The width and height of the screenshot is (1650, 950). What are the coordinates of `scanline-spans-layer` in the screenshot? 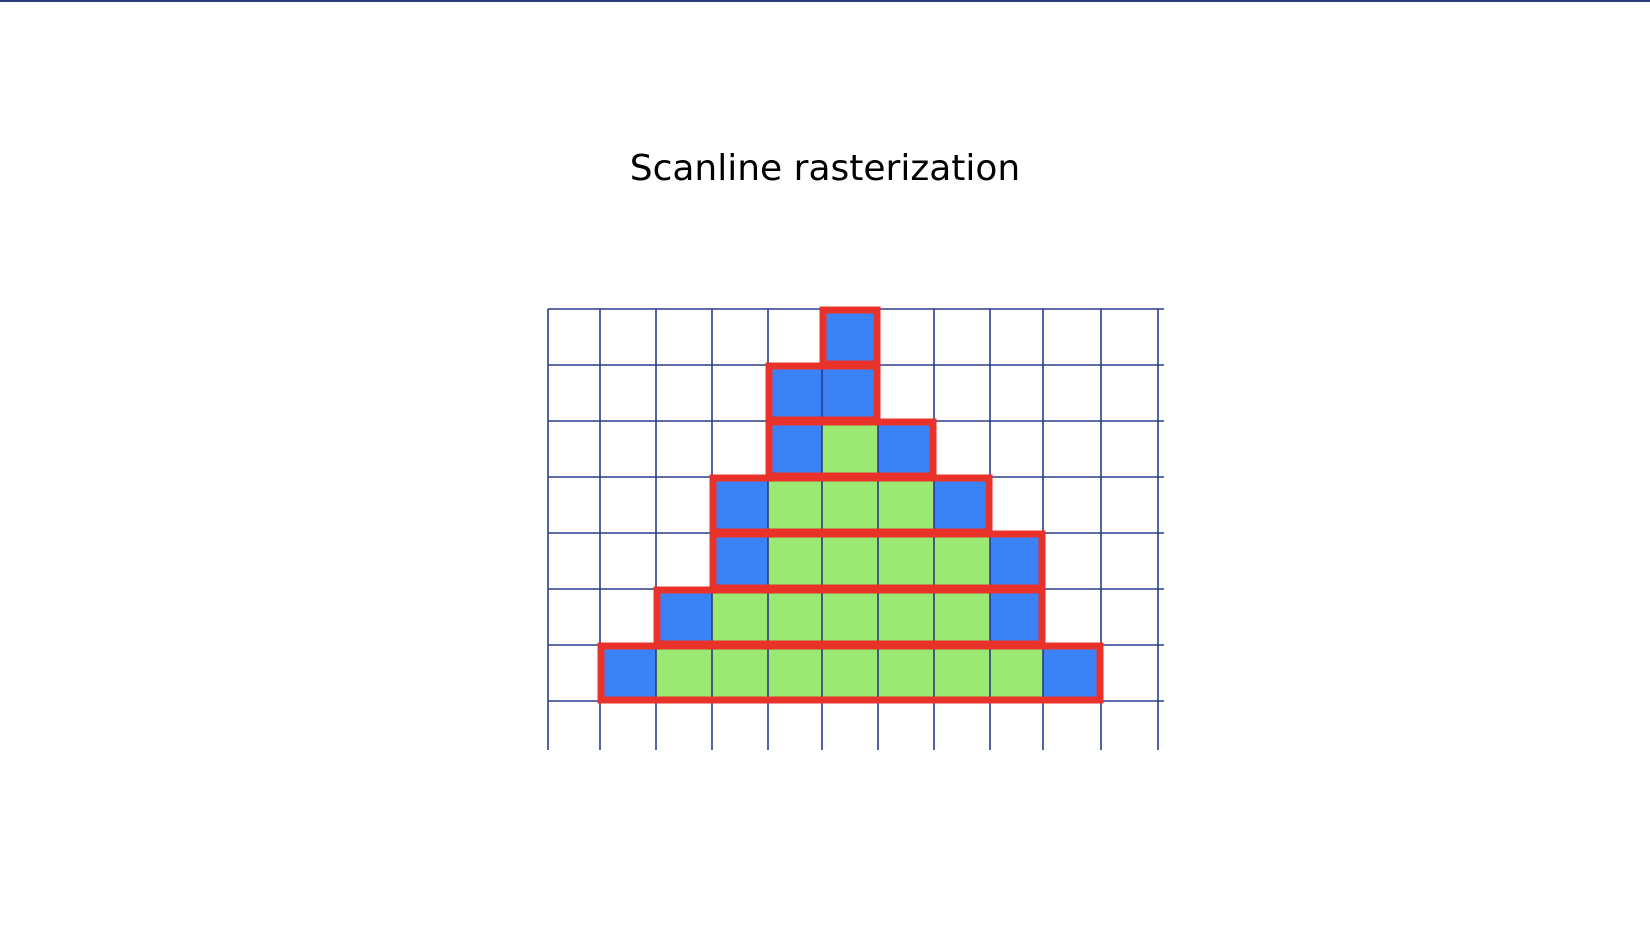 It's located at (850, 505).